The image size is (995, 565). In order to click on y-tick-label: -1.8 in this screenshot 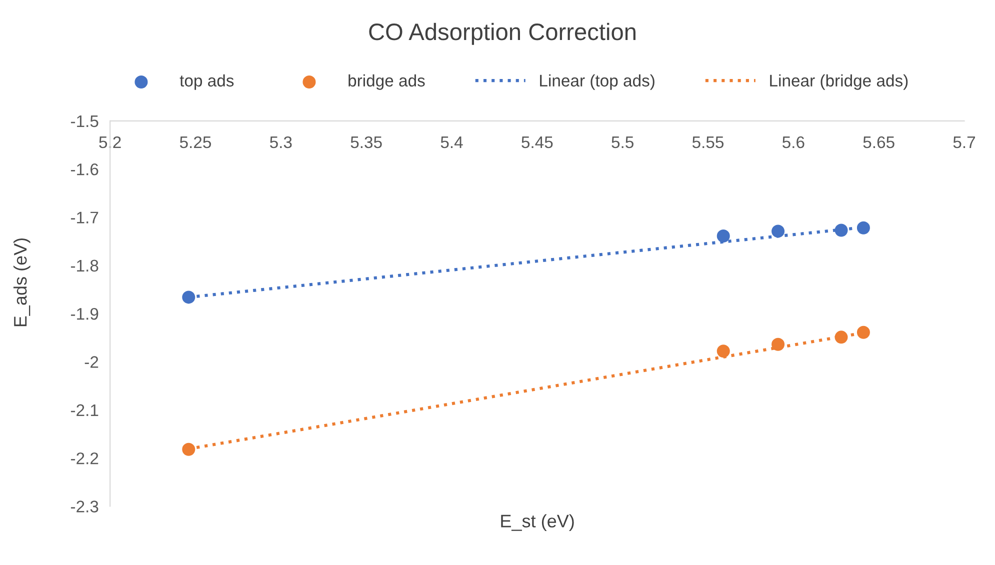, I will do `click(84, 266)`.